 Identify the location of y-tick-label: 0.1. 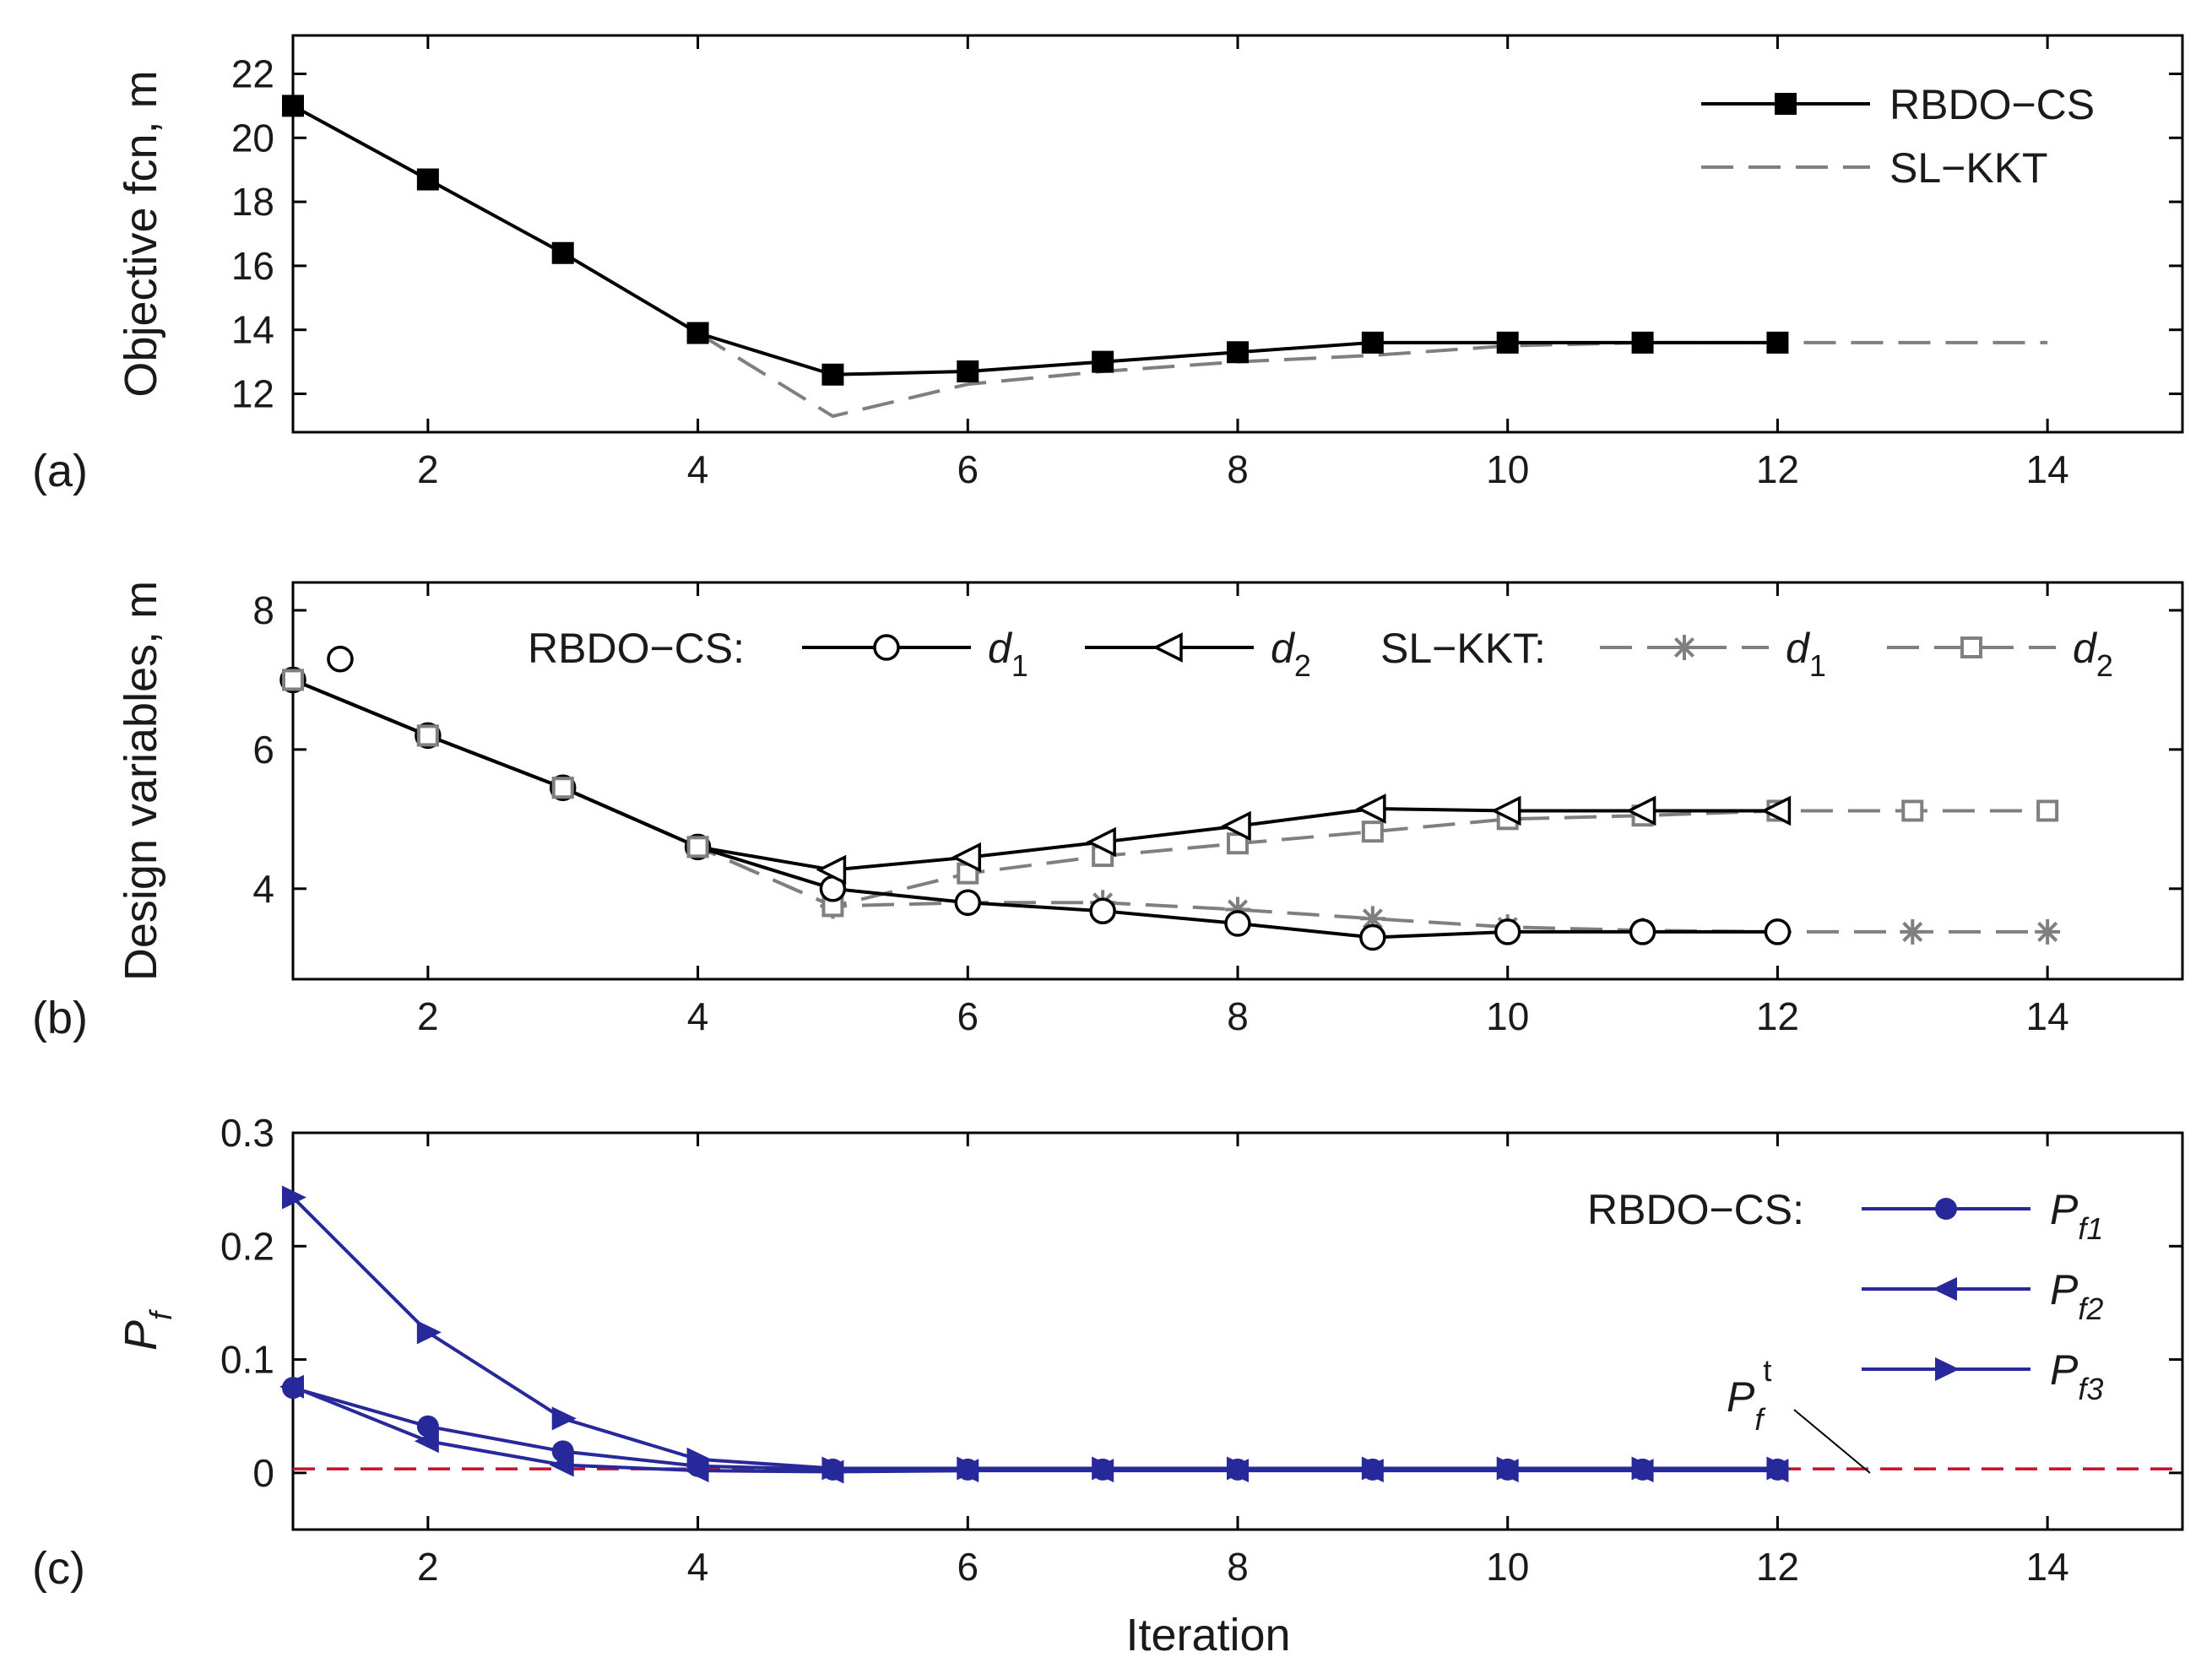
(247, 1360).